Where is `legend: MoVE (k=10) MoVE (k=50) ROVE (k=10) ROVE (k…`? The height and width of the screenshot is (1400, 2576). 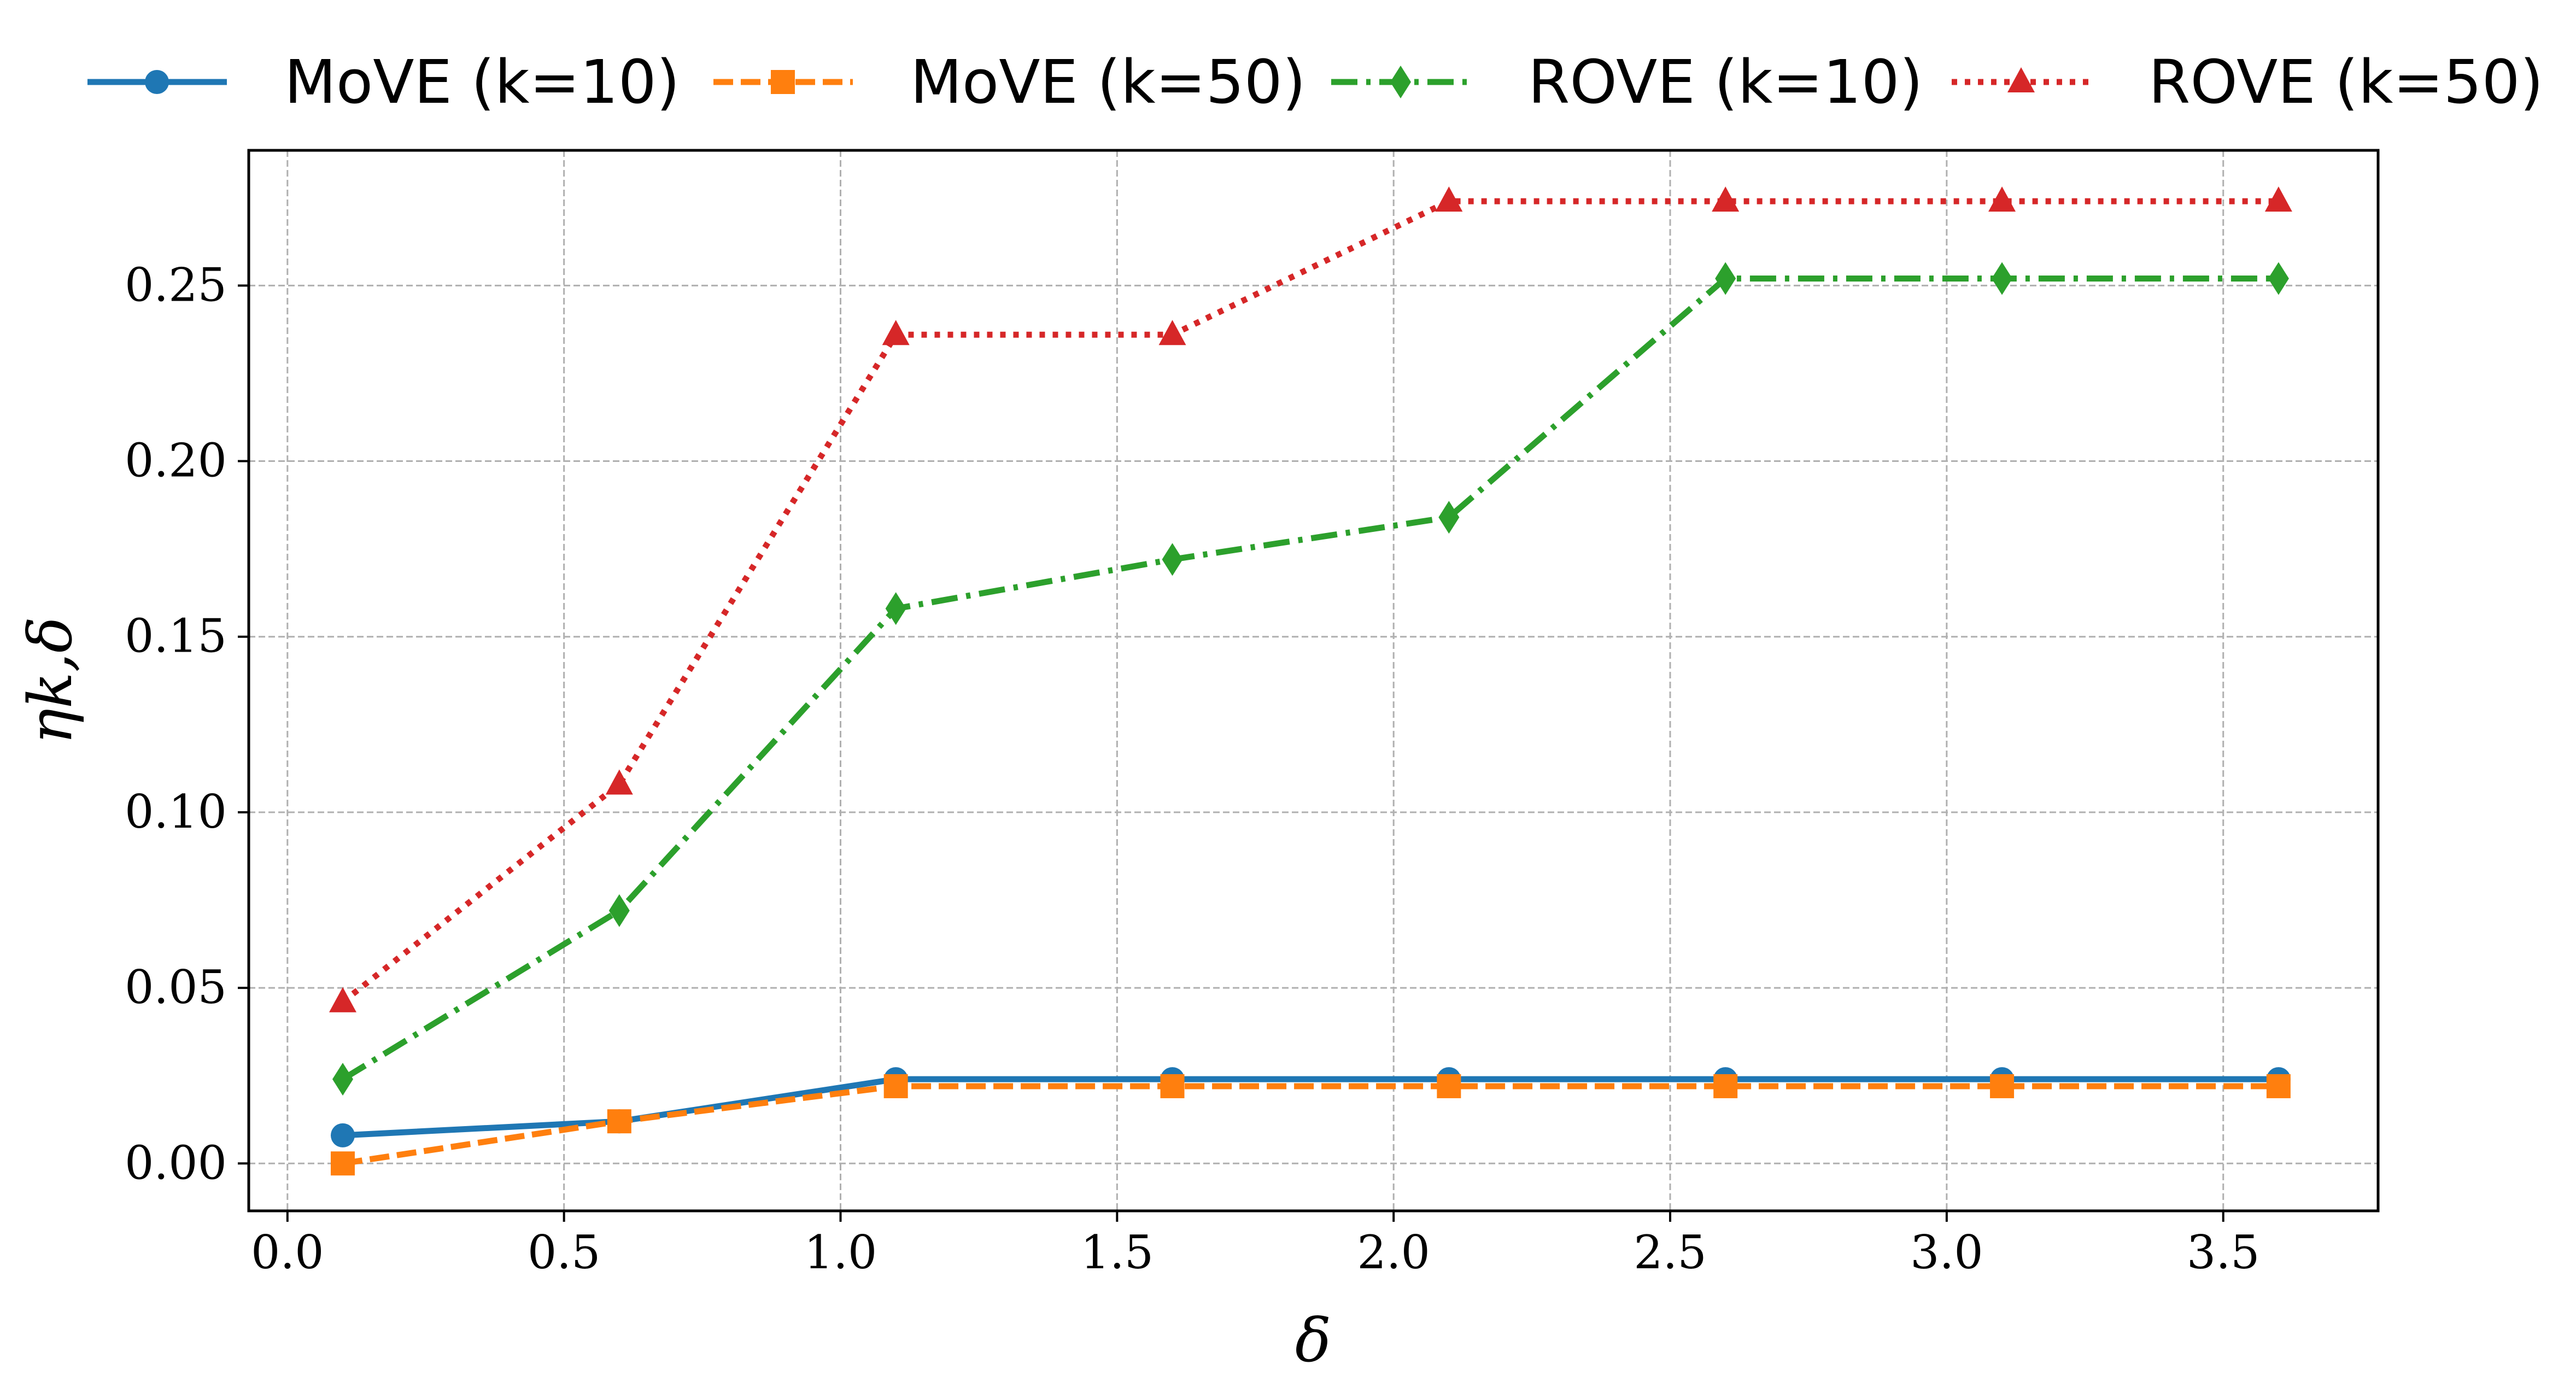
legend: MoVE (k=10) MoVE (k=50) ROVE (k=10) ROVE (k… is located at coordinates (1315, 82).